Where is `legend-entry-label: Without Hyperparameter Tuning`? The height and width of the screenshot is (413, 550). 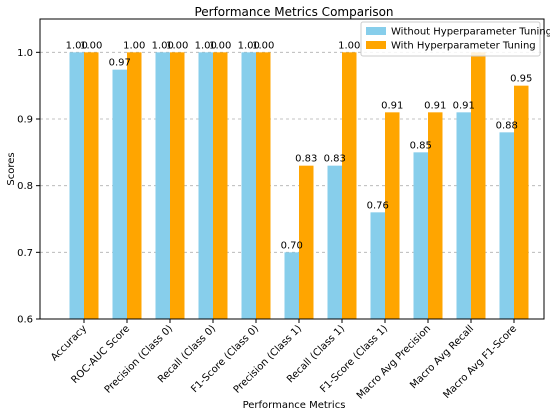 legend-entry-label: Without Hyperparameter Tuning is located at coordinates (470, 32).